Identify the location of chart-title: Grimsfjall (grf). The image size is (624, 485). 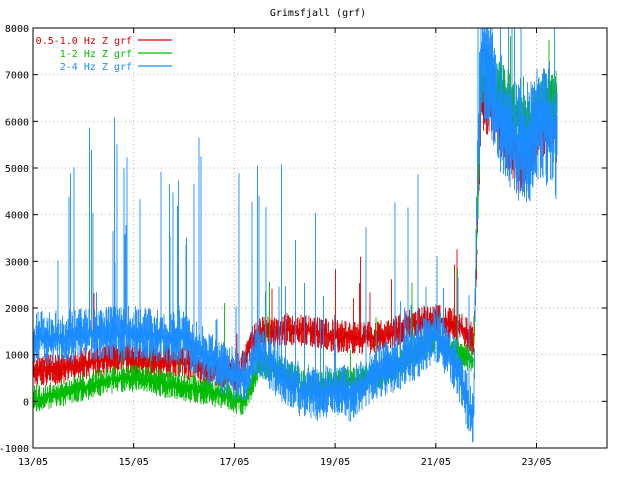
(318, 13).